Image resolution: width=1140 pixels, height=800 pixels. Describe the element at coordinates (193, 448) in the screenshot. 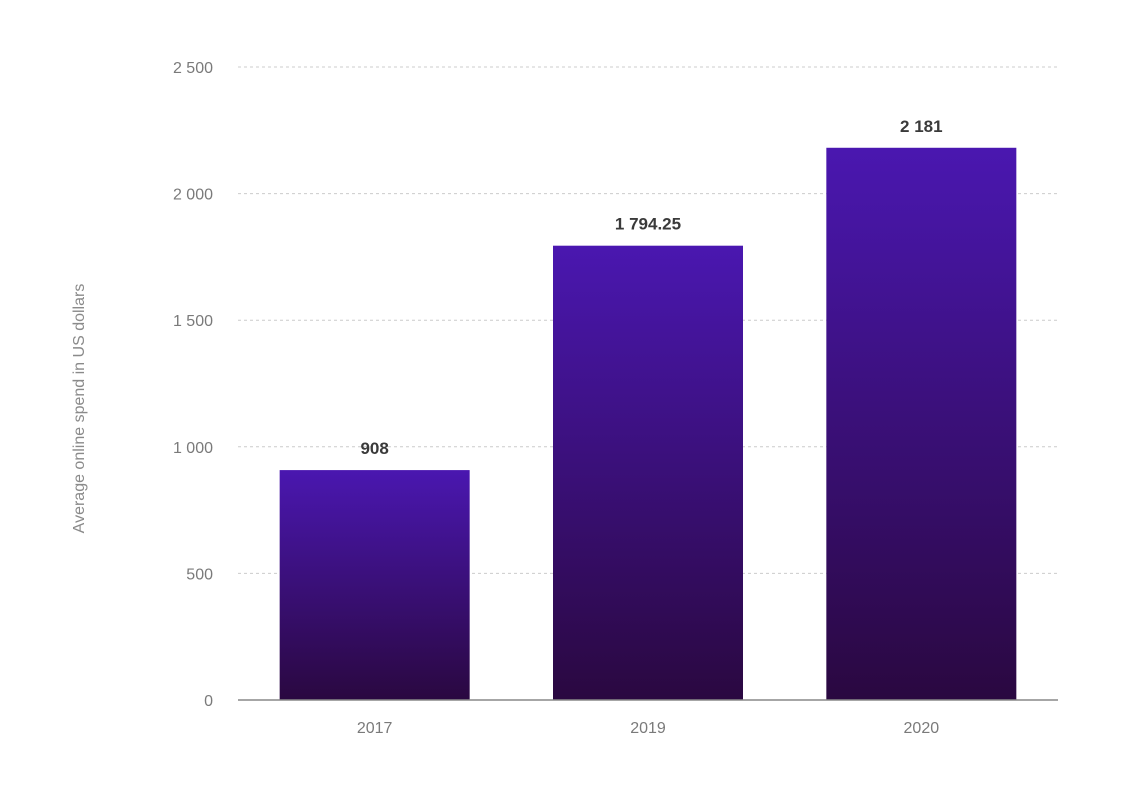

I see `y-tick-label: 1 000` at that location.